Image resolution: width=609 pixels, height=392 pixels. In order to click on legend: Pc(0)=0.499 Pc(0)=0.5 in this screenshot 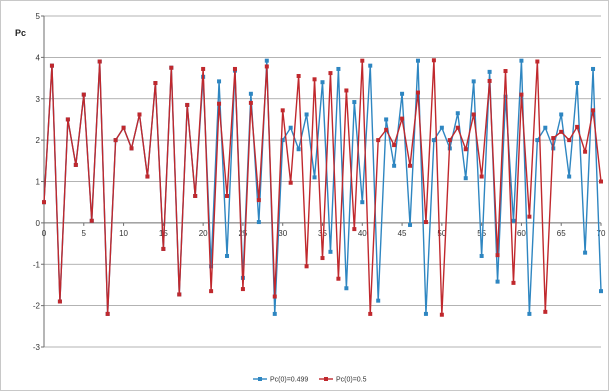, I will do `click(310, 380)`.